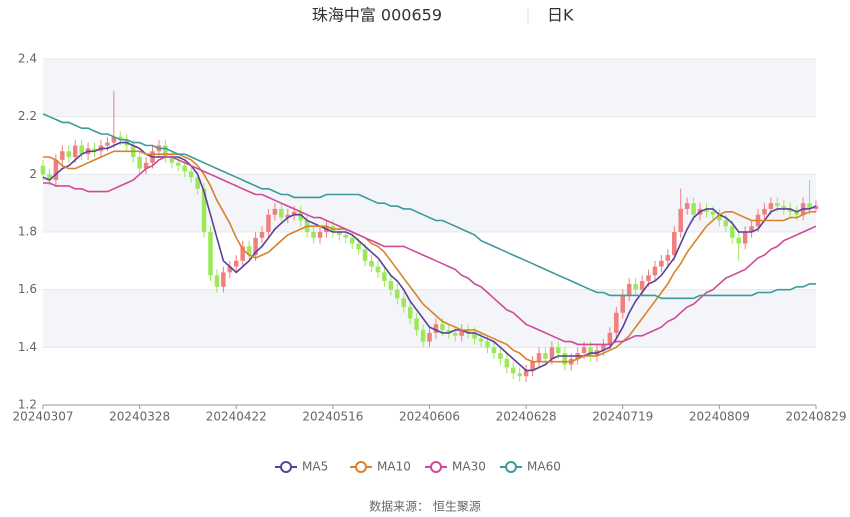 This screenshot has width=850, height=517. Describe the element at coordinates (425, 506) in the screenshot. I see `source-note: 数据来源： 恒生聚源` at that location.